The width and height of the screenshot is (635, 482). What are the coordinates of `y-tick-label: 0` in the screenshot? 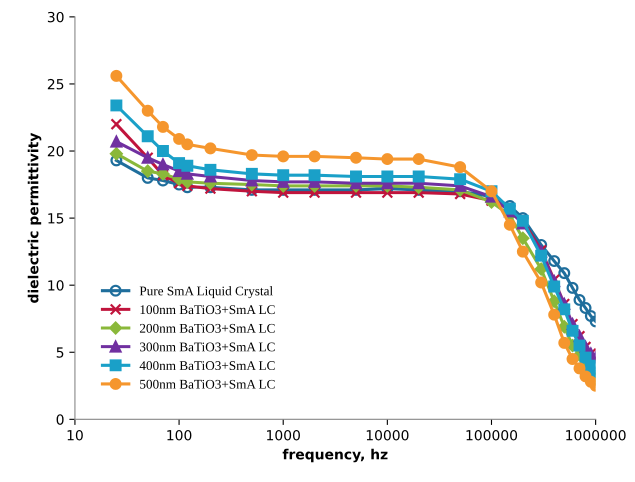 It's located at (60, 419).